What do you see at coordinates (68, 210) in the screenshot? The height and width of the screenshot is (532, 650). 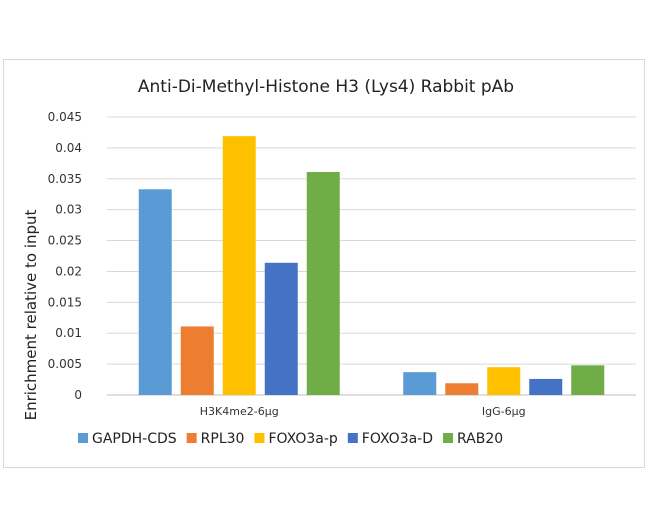 I see `y-tick-label: 0.03` at bounding box center [68, 210].